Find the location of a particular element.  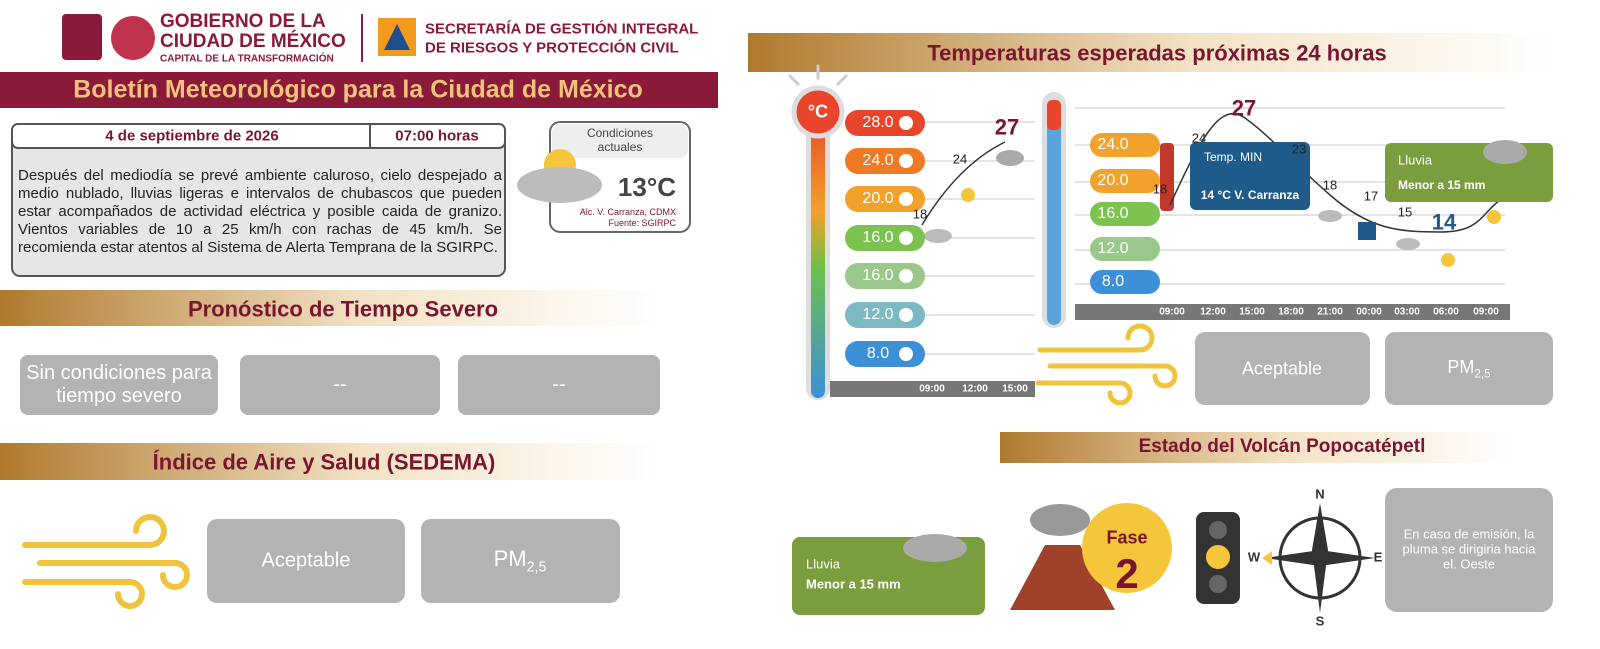

phase: 2 is located at coordinates (1127, 573).